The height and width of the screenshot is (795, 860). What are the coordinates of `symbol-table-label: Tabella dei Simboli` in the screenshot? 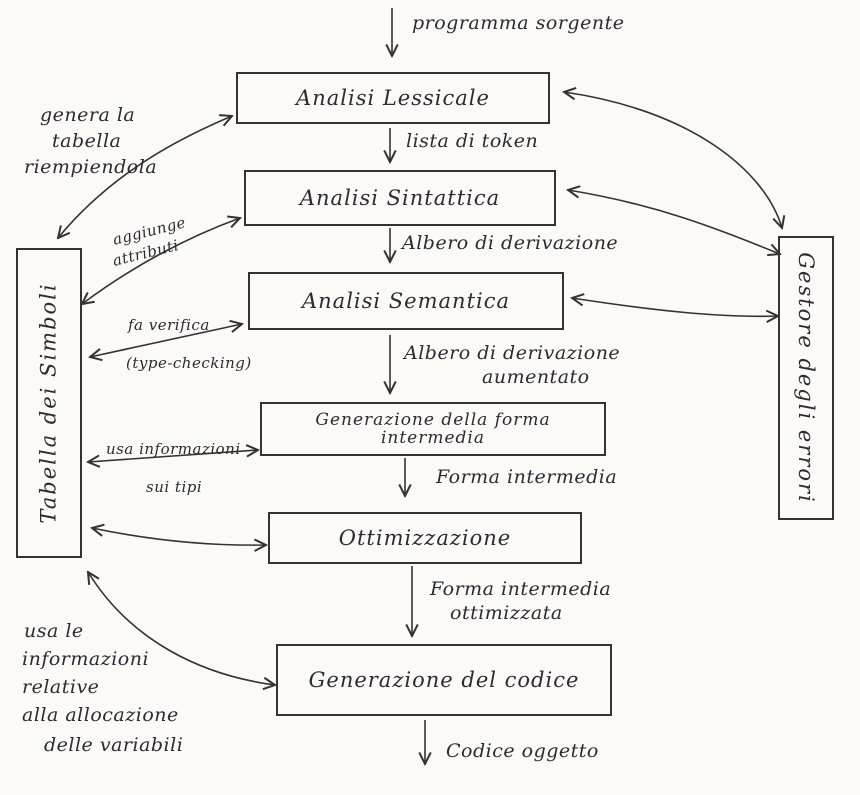 It's located at (49, 403).